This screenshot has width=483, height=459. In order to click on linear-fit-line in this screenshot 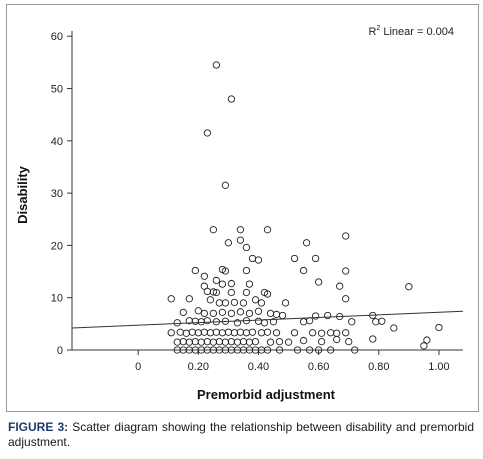, I will do `click(267, 319)`.